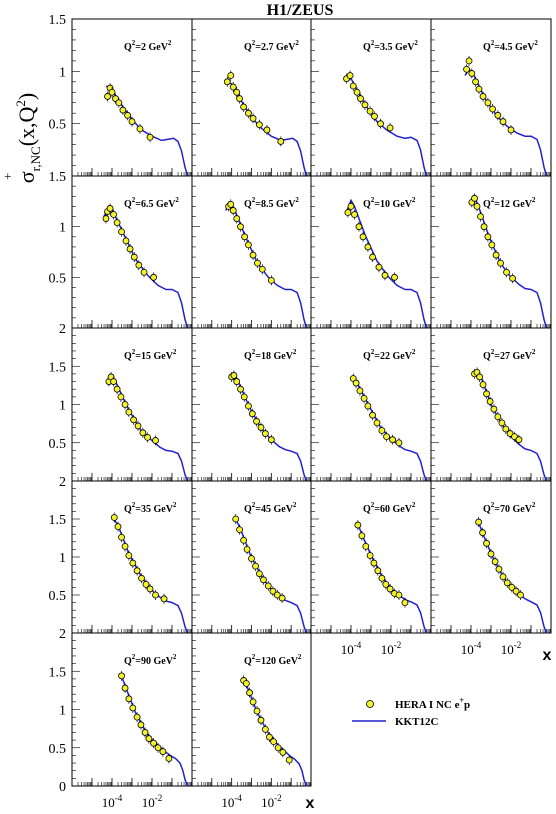 The height and width of the screenshot is (814, 556). I want to click on panel-q2-22: Q2=22 GeV2, so click(371, 404).